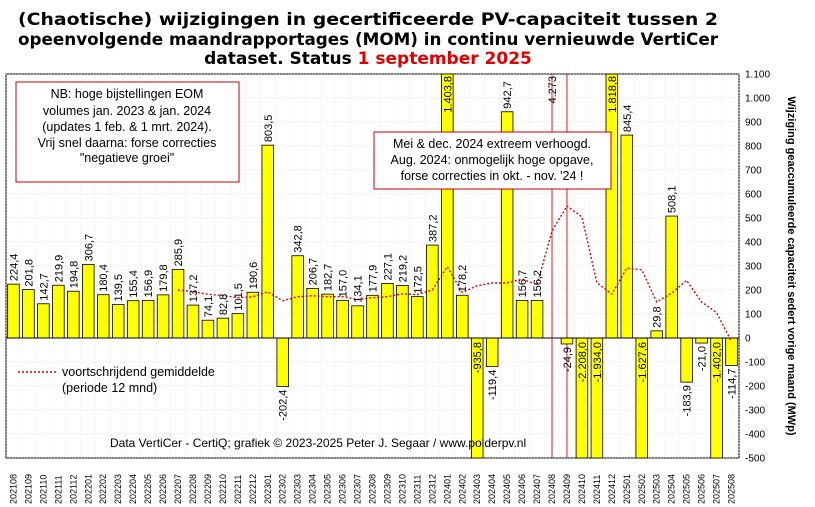 The width and height of the screenshot is (815, 507). What do you see at coordinates (687, 489) in the screenshot?
I see `x-tick-label: 202505` at bounding box center [687, 489].